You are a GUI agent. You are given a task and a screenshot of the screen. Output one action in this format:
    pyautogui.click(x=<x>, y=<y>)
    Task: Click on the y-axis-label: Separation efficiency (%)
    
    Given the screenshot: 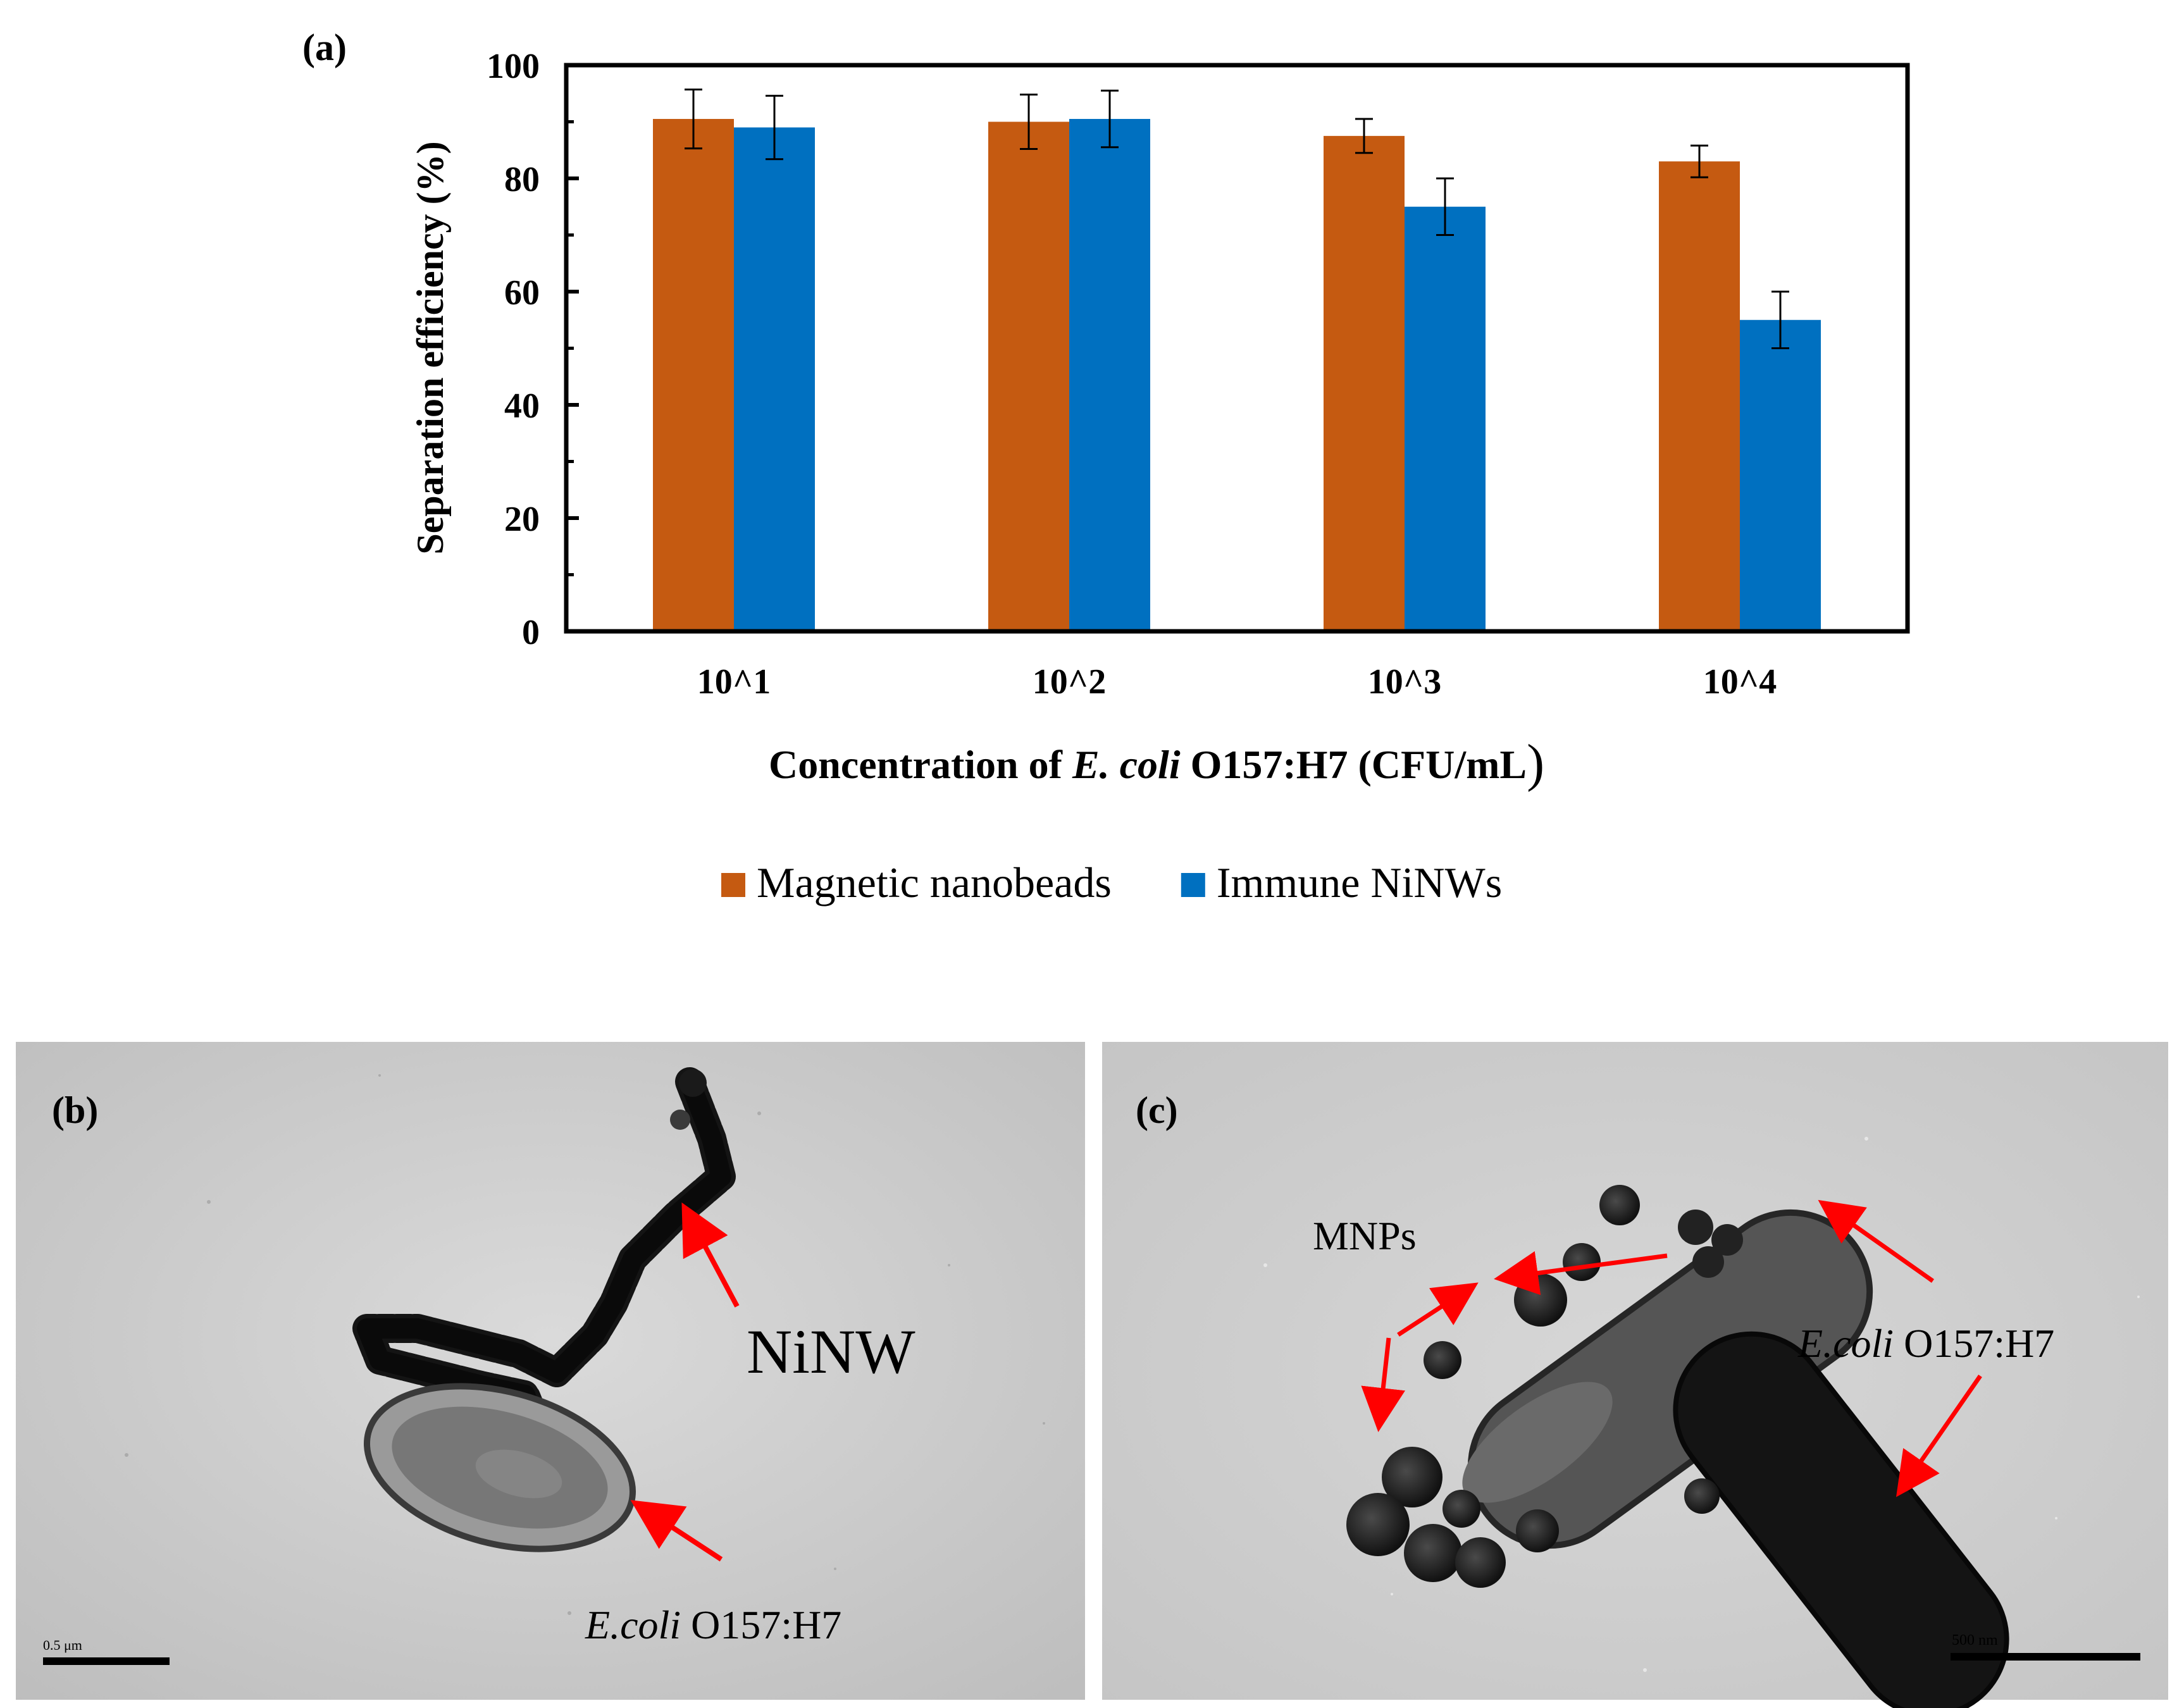 What is the action you would take?
    pyautogui.click(x=430, y=347)
    